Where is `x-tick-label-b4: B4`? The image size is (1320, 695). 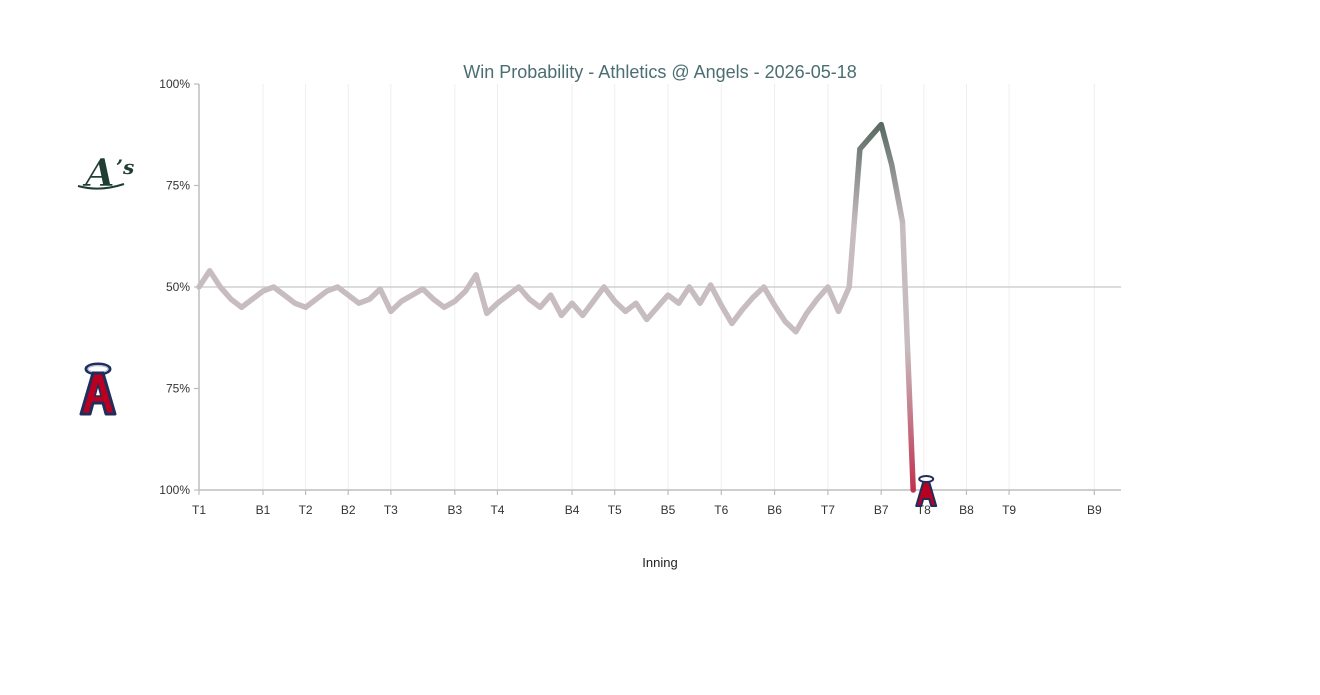 x-tick-label-b4: B4 is located at coordinates (572, 510).